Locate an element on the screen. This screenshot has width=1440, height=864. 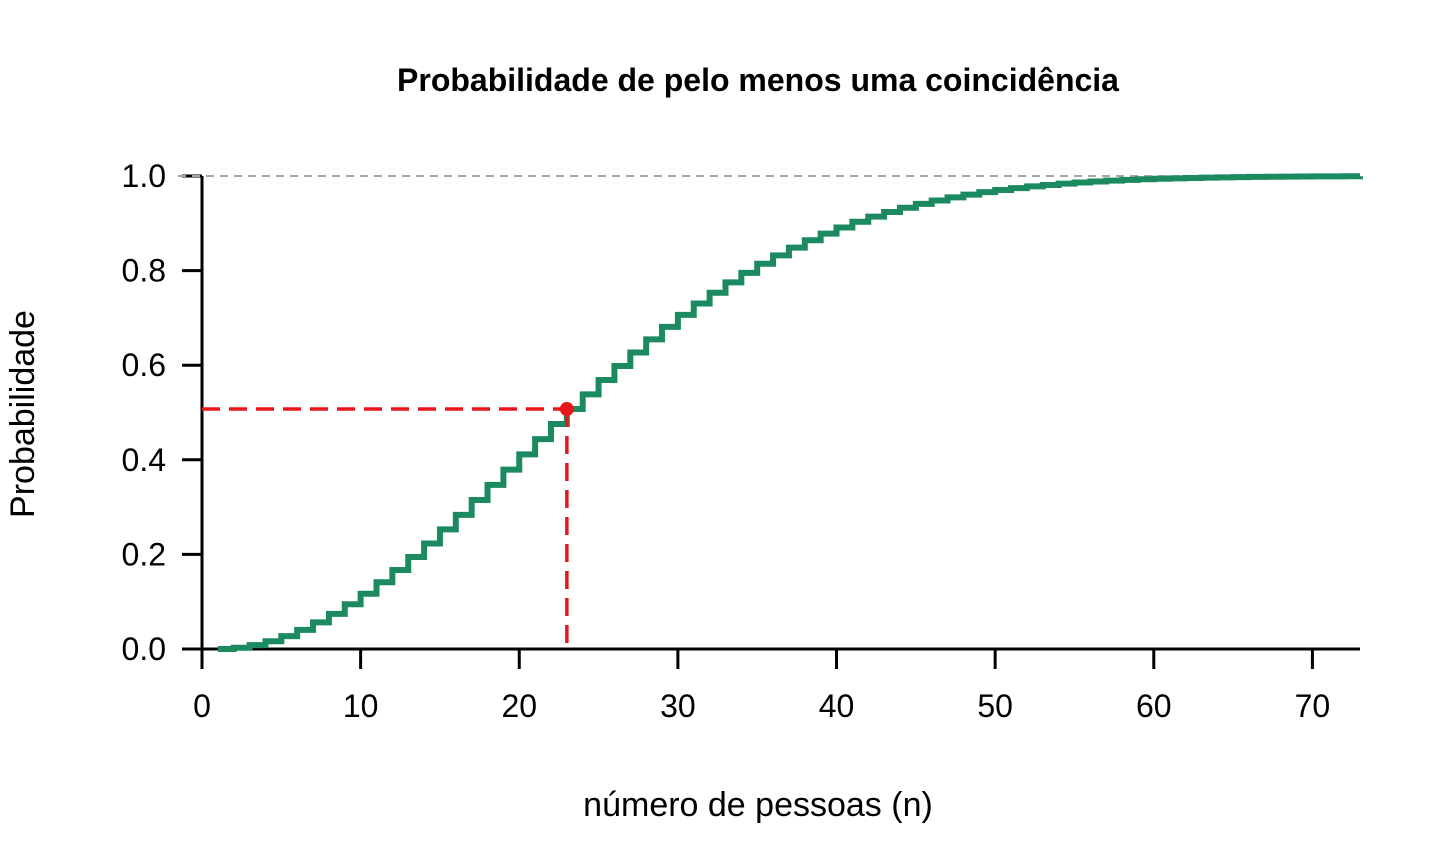
y-tick-label: 0.4 is located at coordinates (144, 460).